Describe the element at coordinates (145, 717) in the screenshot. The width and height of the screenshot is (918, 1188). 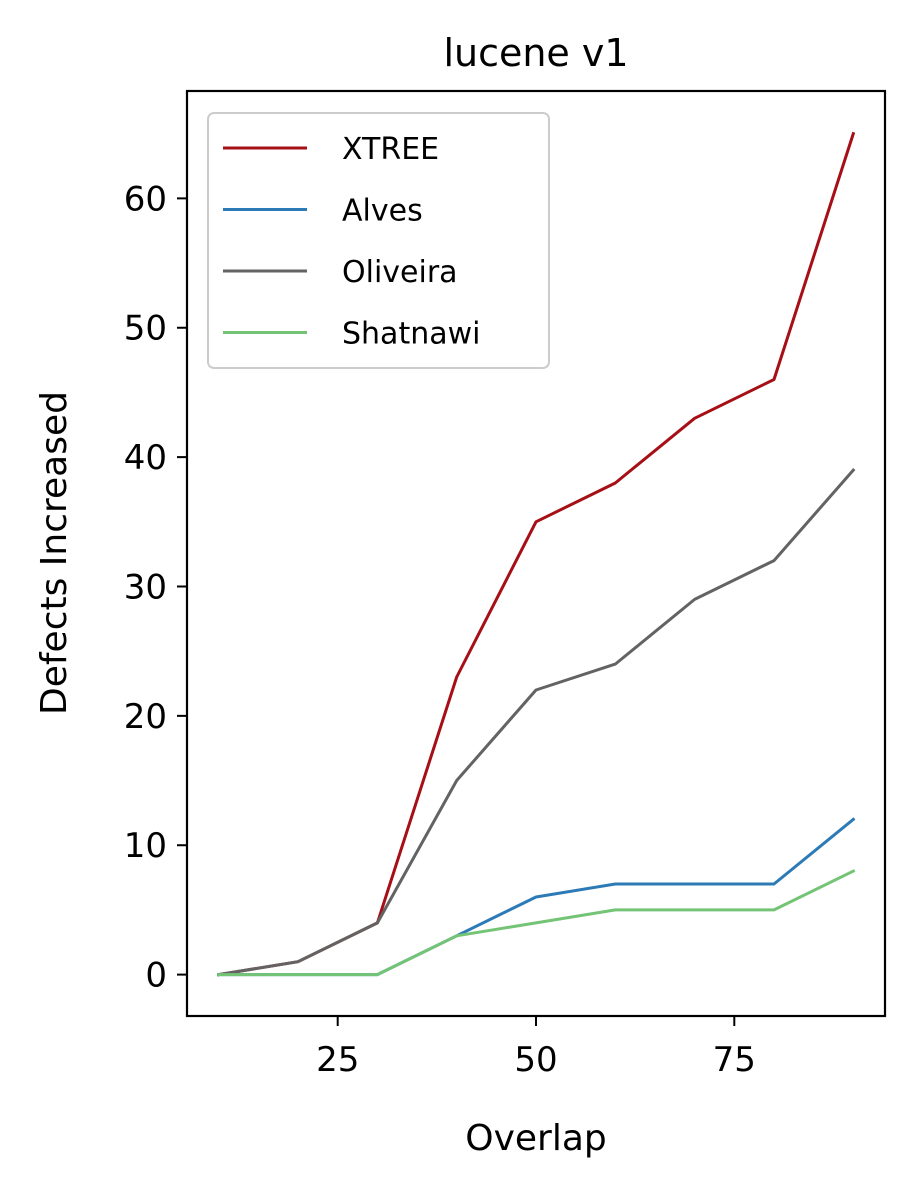
I see `y-tick-label: 20` at that location.